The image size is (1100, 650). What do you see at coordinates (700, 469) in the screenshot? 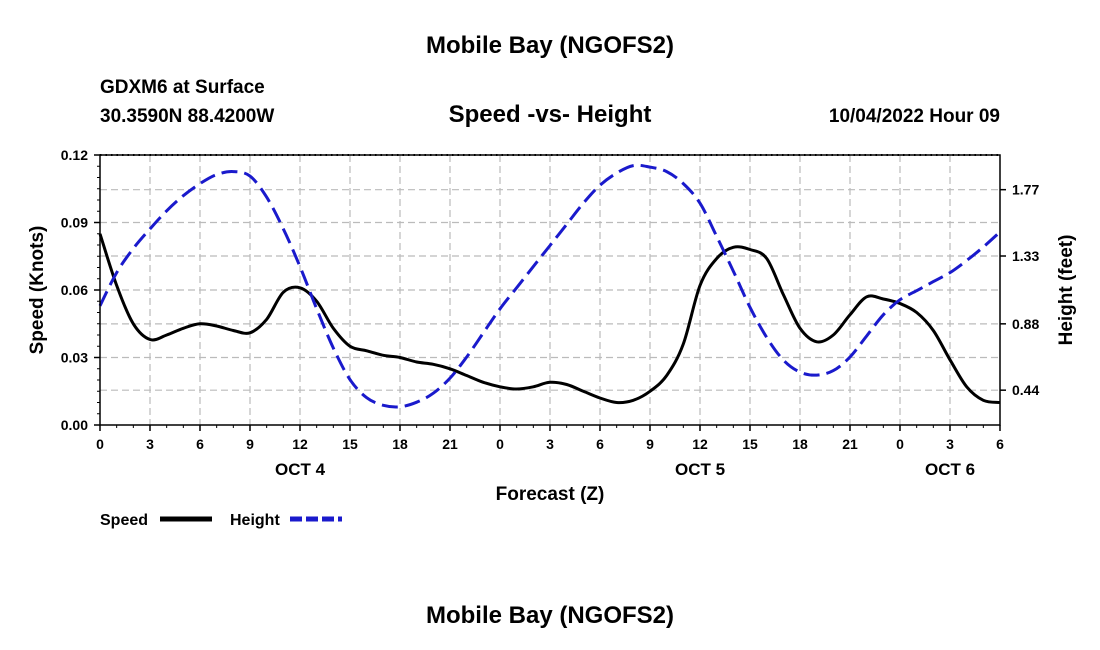
I see `date-label: OCT 5` at bounding box center [700, 469].